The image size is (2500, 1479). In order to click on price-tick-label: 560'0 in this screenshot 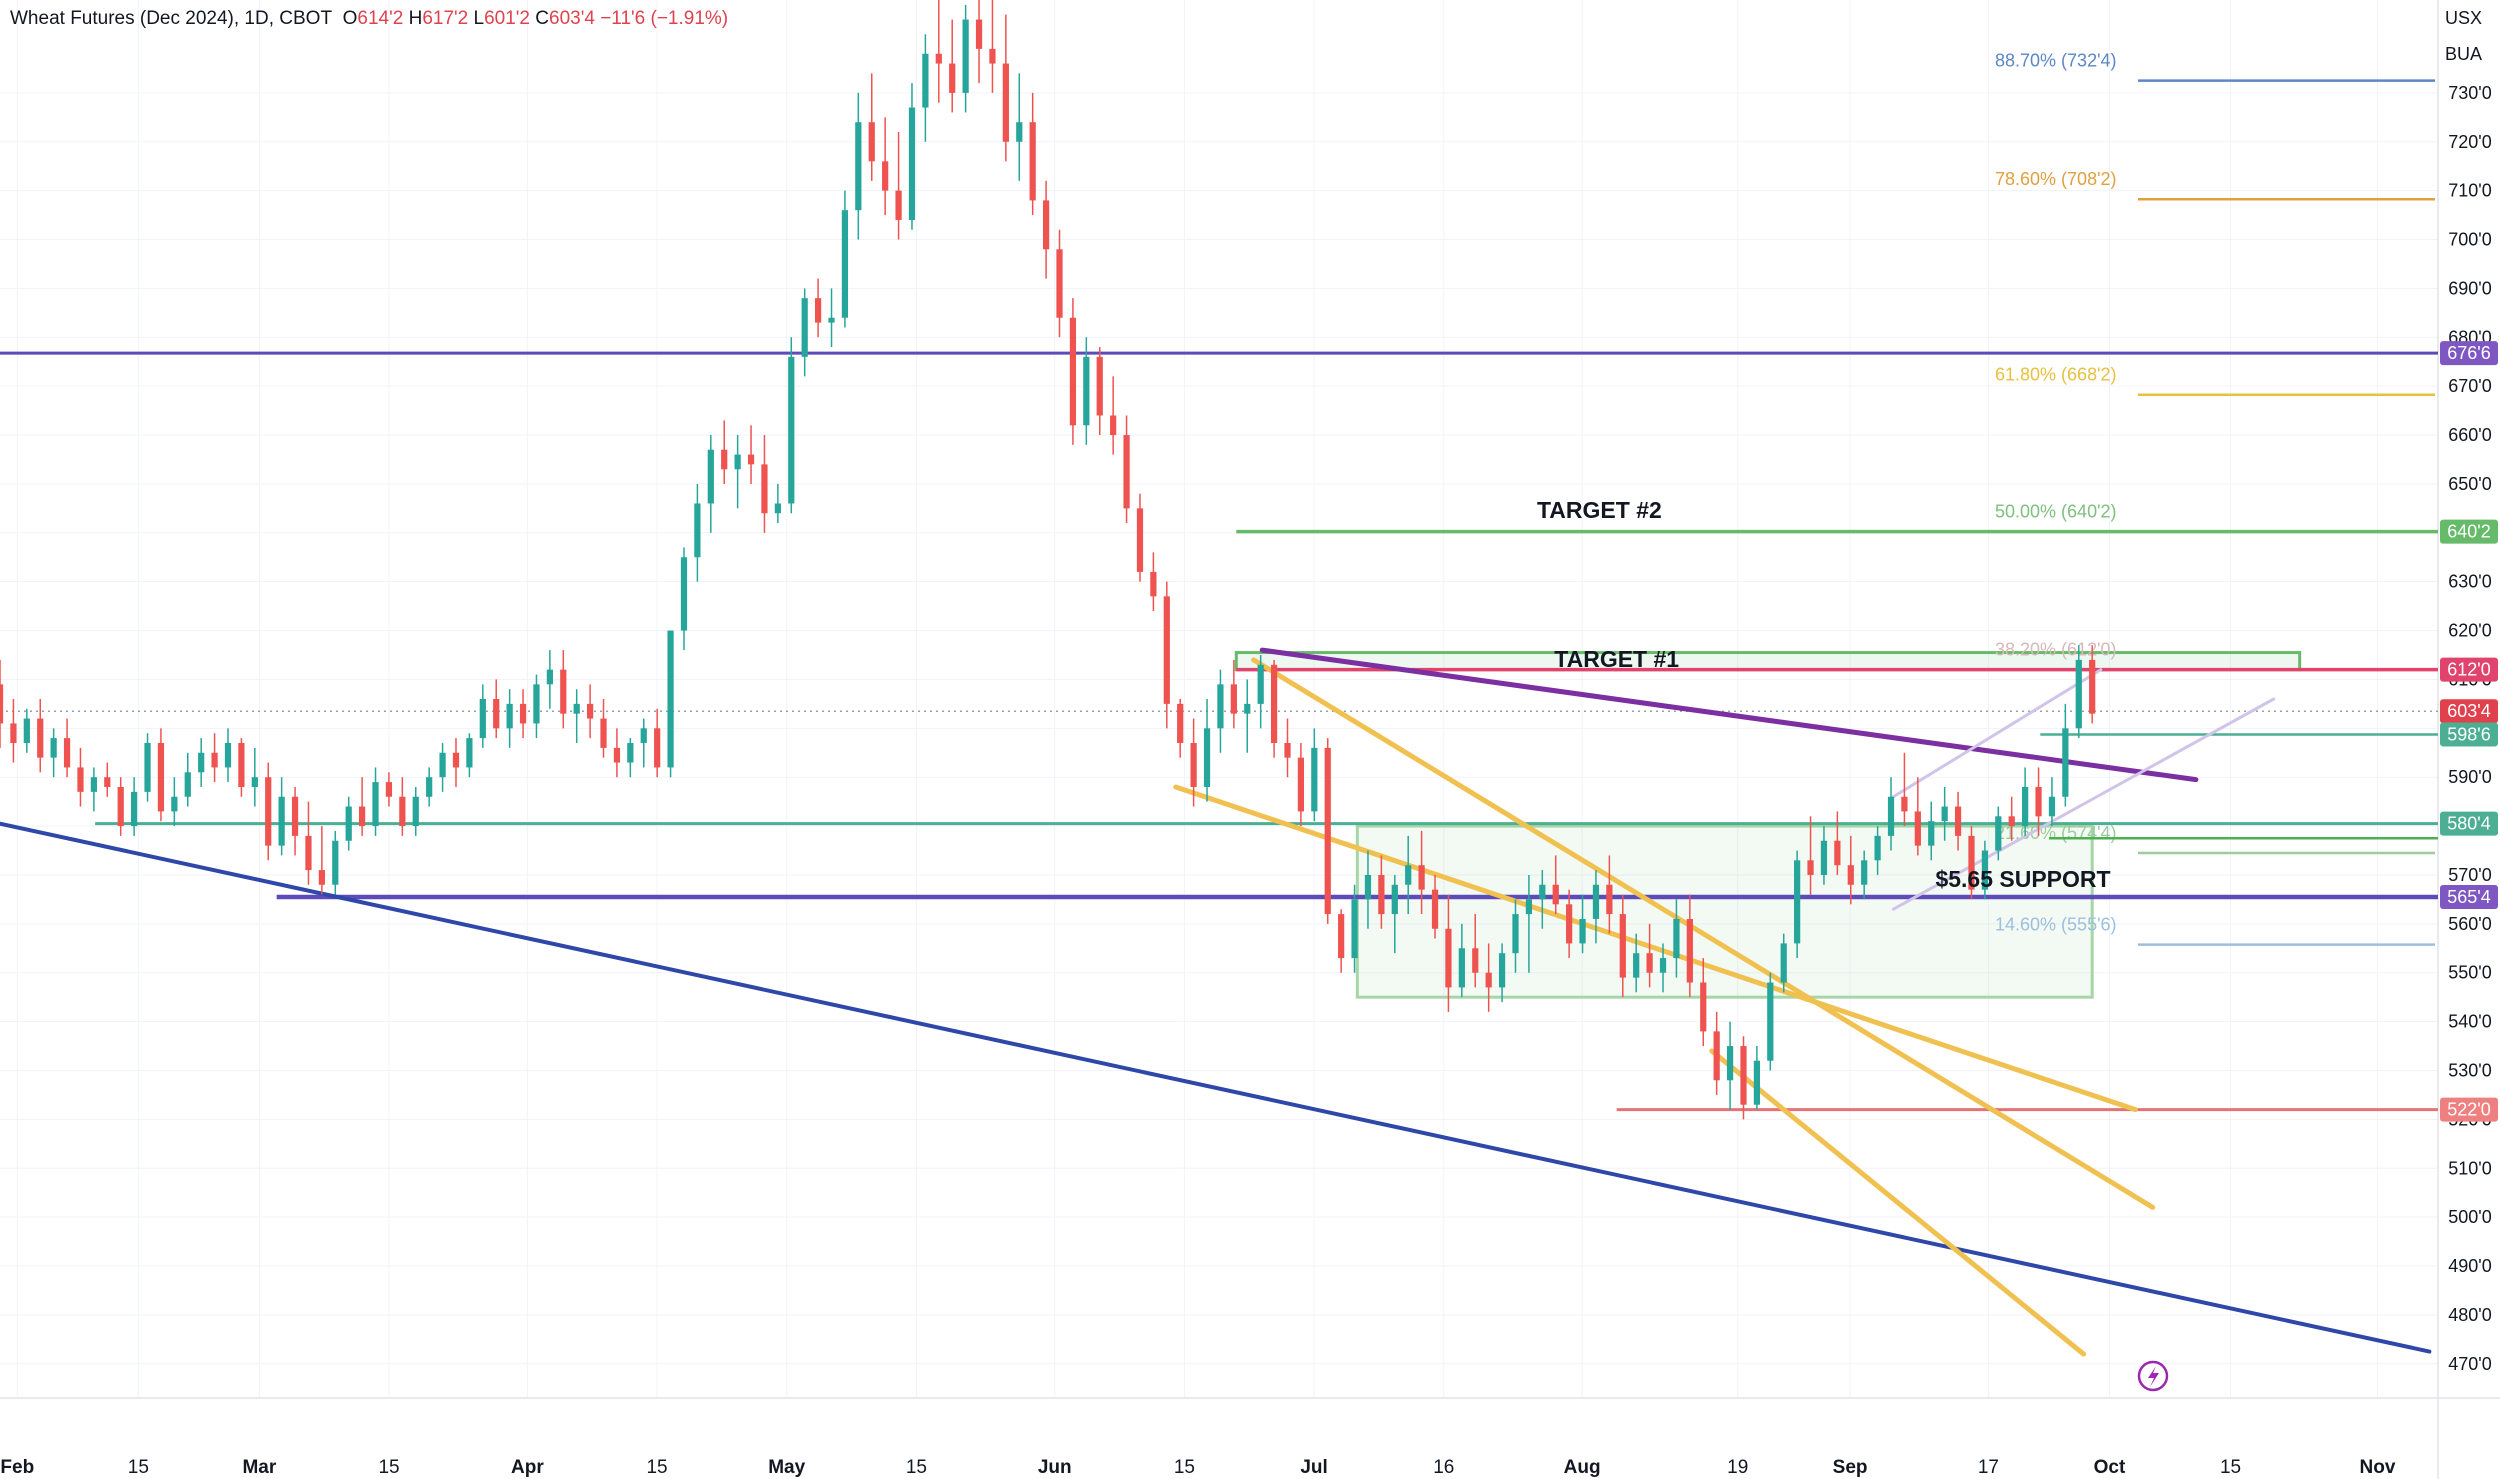, I will do `click(2469, 924)`.